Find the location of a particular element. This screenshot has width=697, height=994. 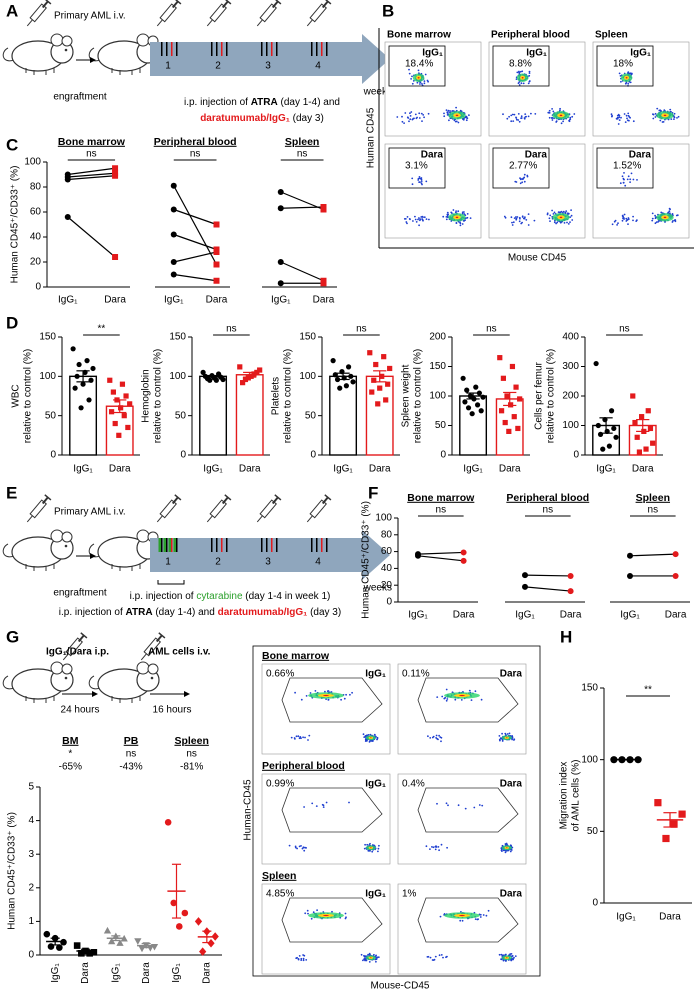

y-tick-label: 5 is located at coordinates (31, 787).